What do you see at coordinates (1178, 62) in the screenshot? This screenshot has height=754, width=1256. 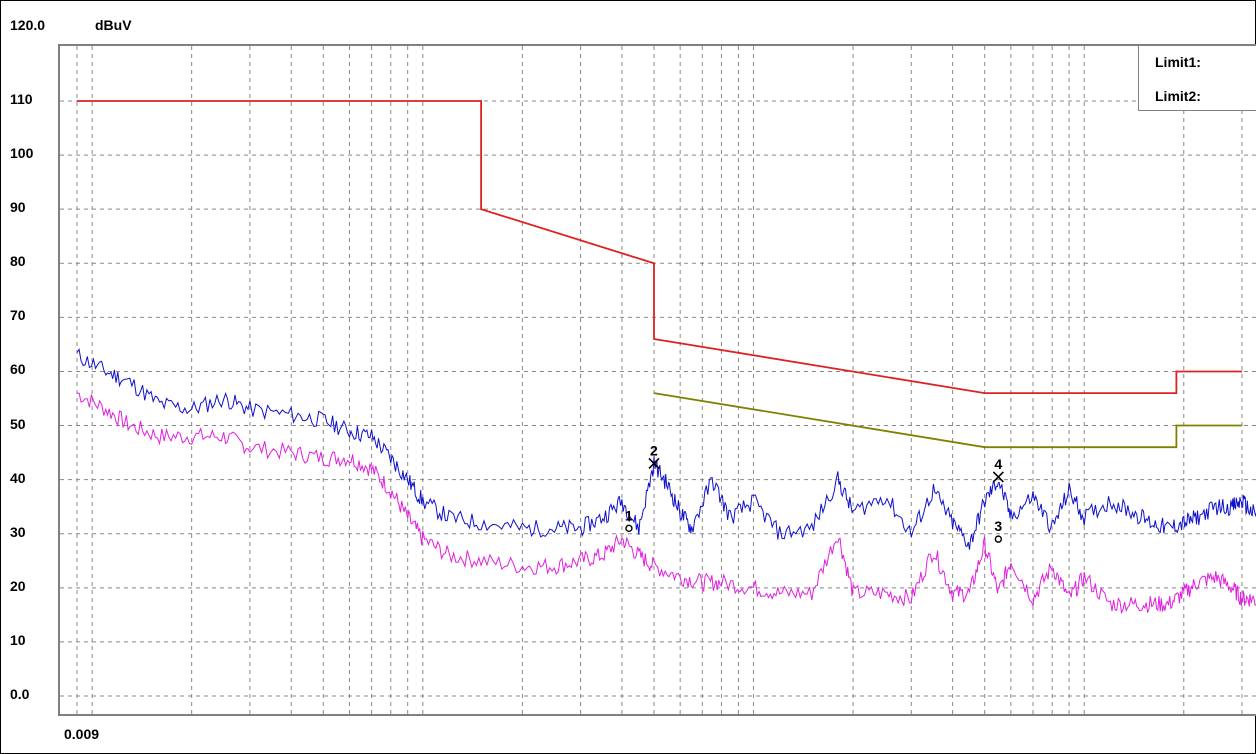 I see `legend-limit1: Limit1:` at bounding box center [1178, 62].